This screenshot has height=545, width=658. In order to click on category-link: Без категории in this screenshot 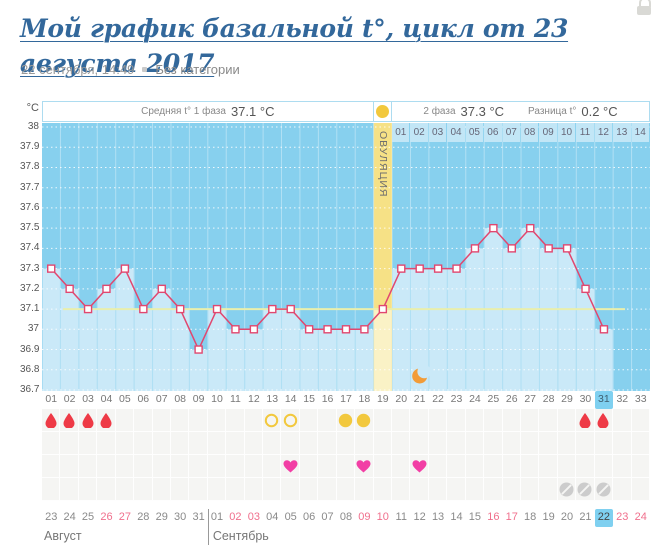, I will do `click(197, 69)`.